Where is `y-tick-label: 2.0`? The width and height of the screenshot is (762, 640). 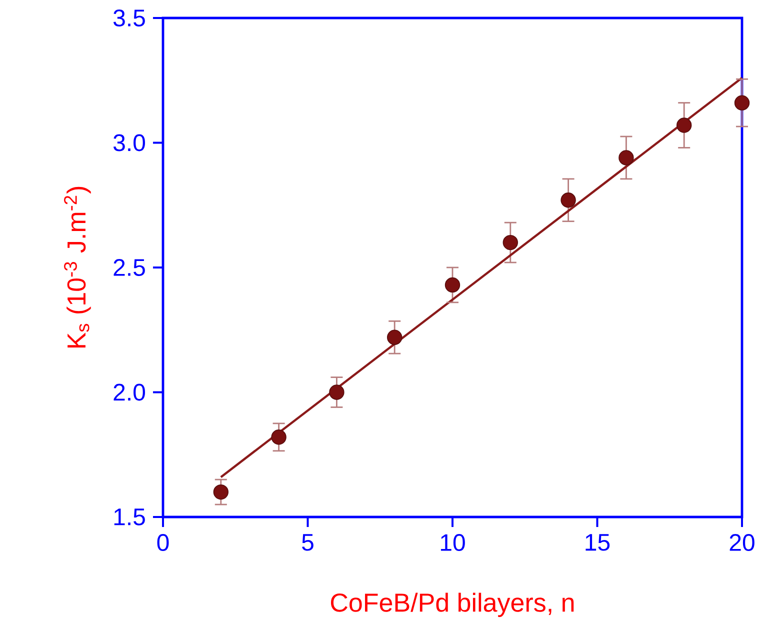
y-tick-label: 2.0 is located at coordinates (130, 392).